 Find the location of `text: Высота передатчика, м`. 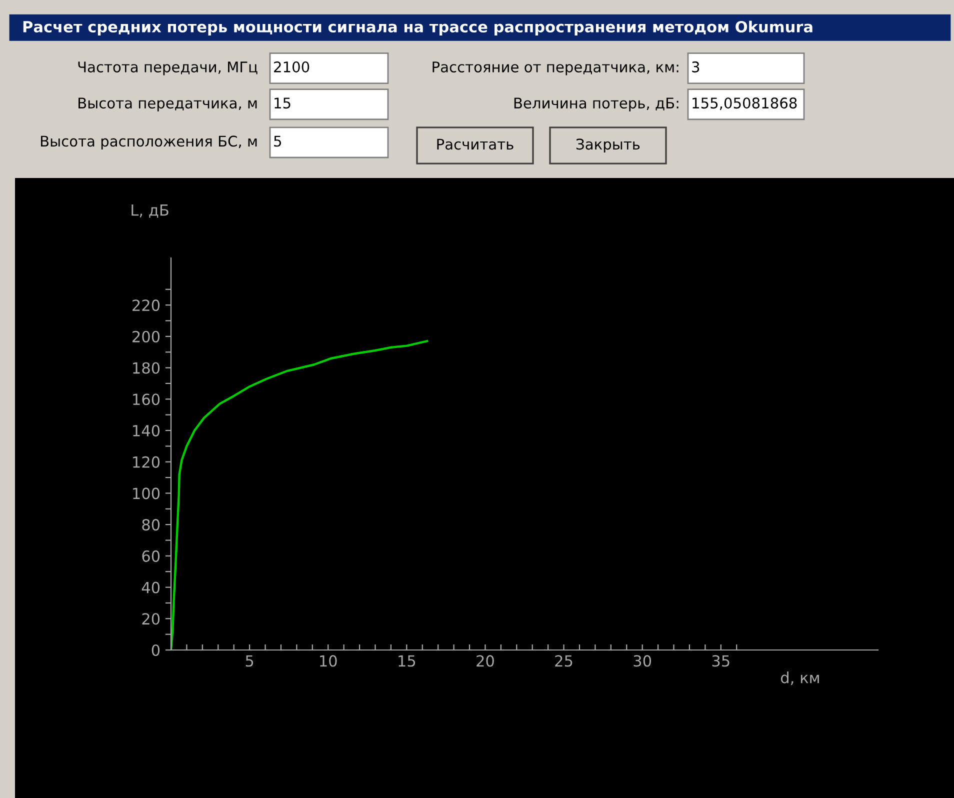

text: Высота передатчика, м is located at coordinates (167, 105).